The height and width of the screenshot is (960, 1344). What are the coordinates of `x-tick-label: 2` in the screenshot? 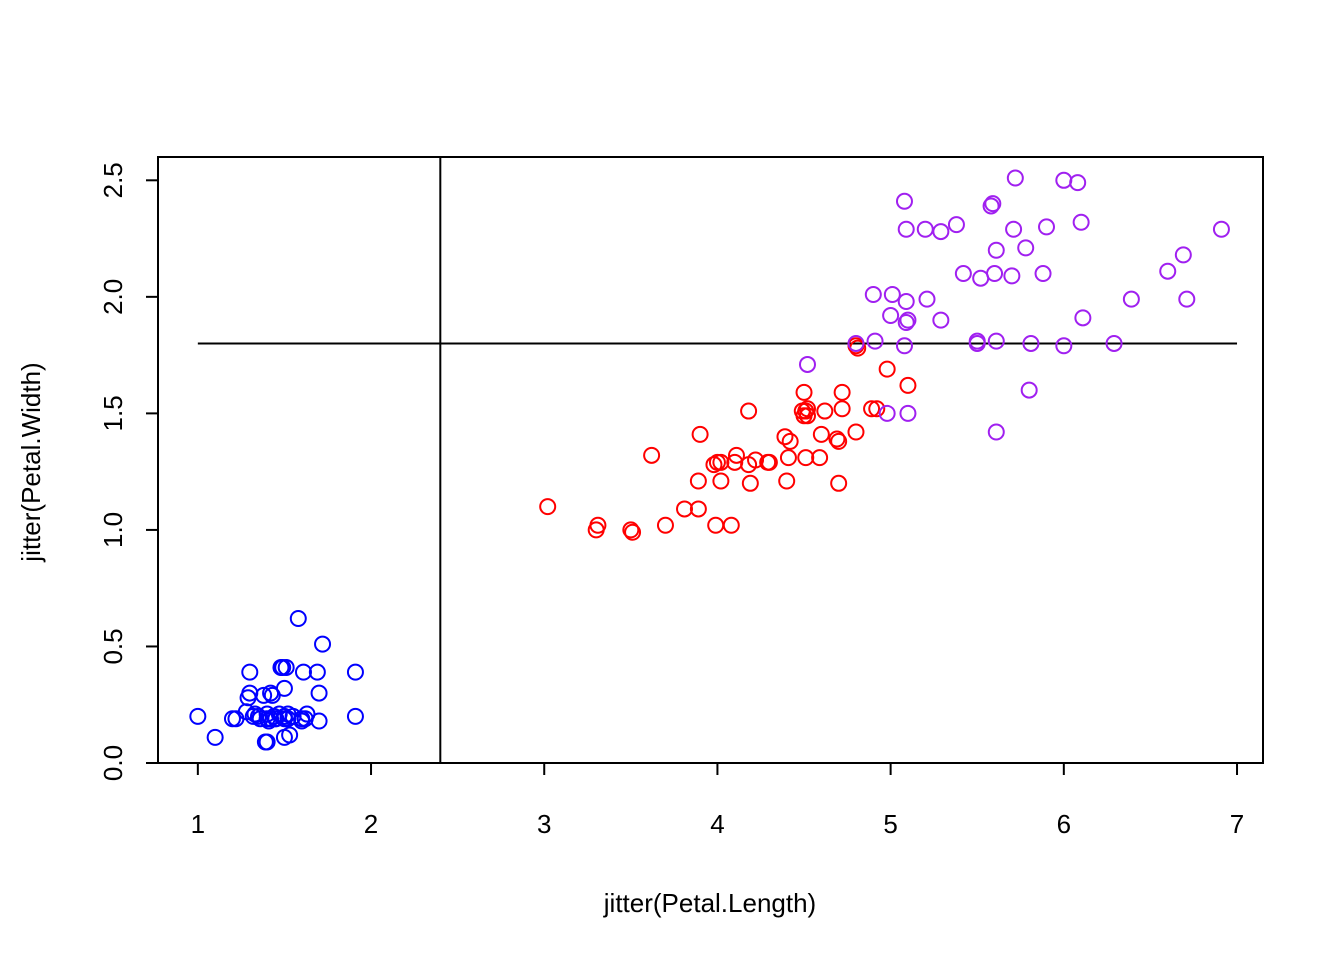 It's located at (371, 824).